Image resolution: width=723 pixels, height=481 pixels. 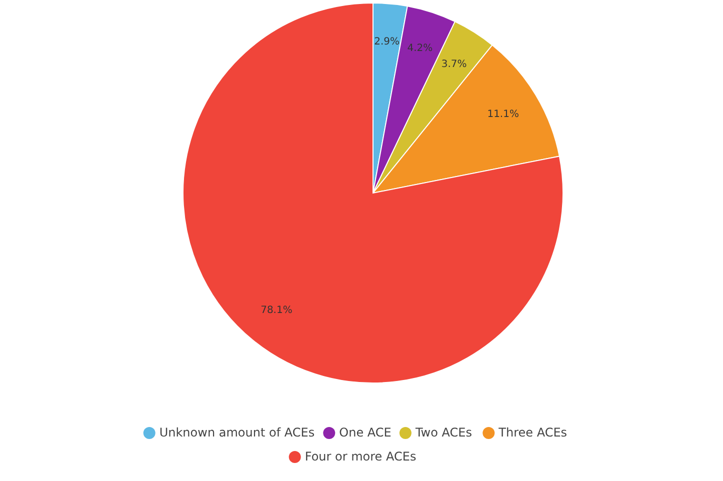 What do you see at coordinates (533, 432) in the screenshot?
I see `legend-label: Three ACEs` at bounding box center [533, 432].